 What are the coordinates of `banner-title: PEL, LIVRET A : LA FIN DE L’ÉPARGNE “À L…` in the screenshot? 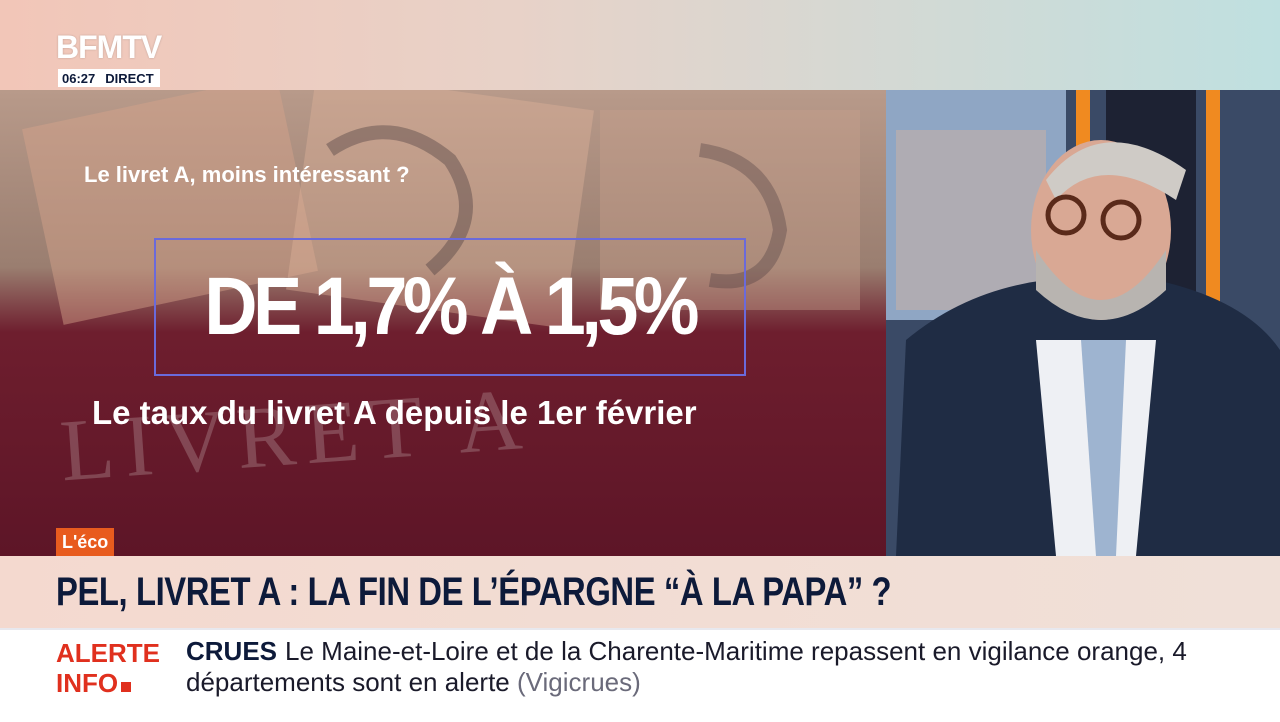 It's located at (474, 592).